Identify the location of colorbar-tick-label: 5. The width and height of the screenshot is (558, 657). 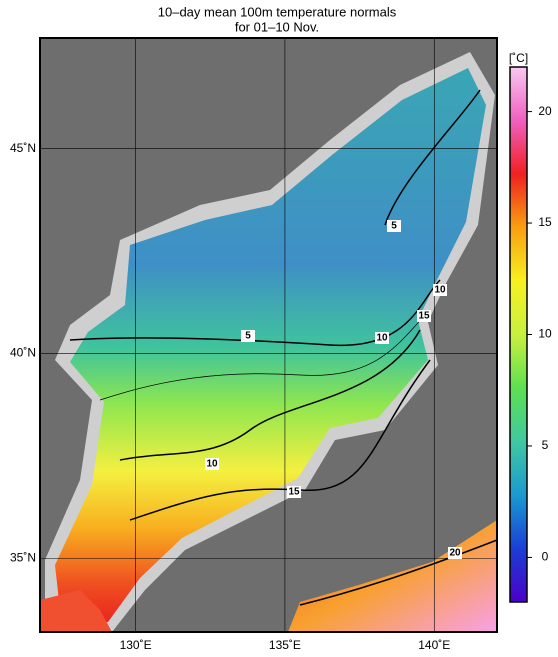
(545, 445).